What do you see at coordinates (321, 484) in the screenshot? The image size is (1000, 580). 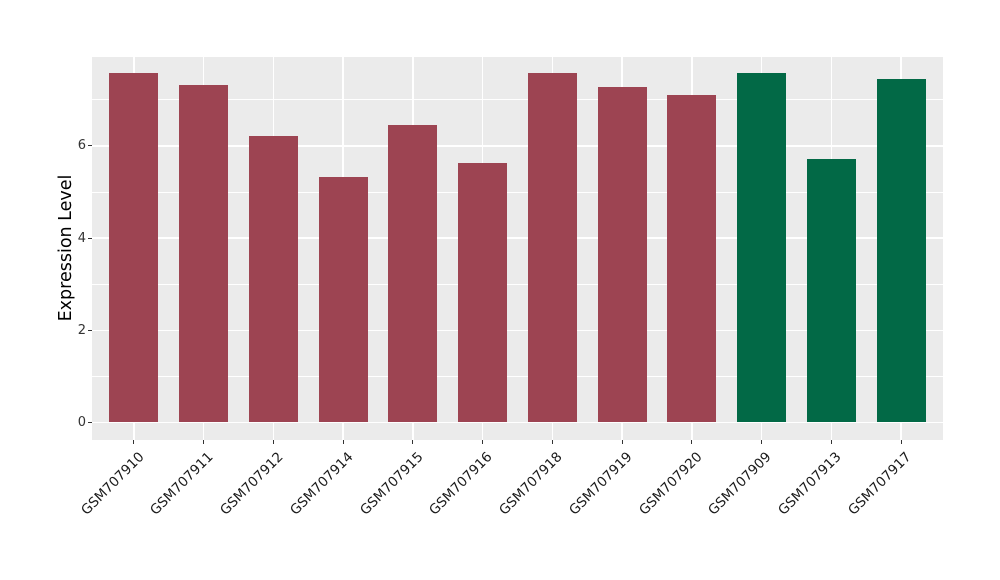 I see `x-tick-label: GSM707914` at bounding box center [321, 484].